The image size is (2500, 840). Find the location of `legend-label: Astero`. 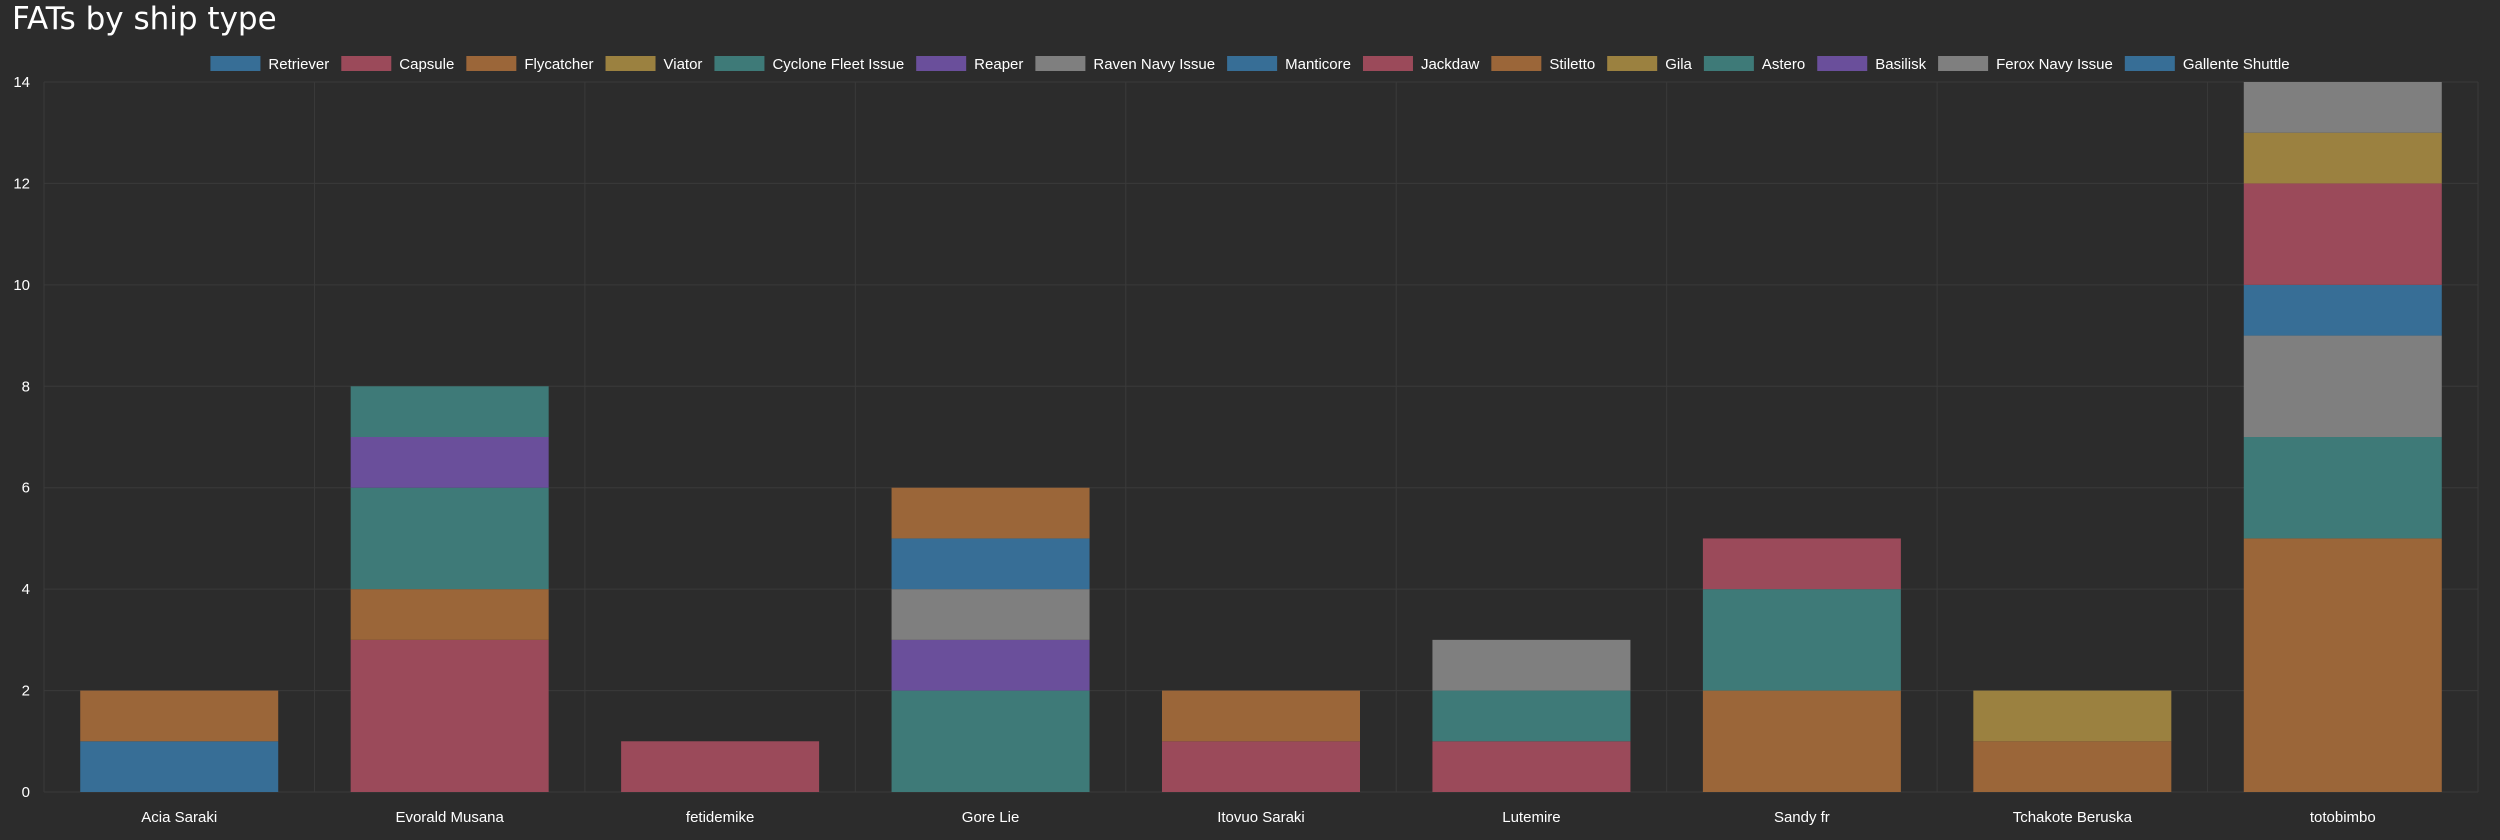

legend-label: Astero is located at coordinates (1783, 64).